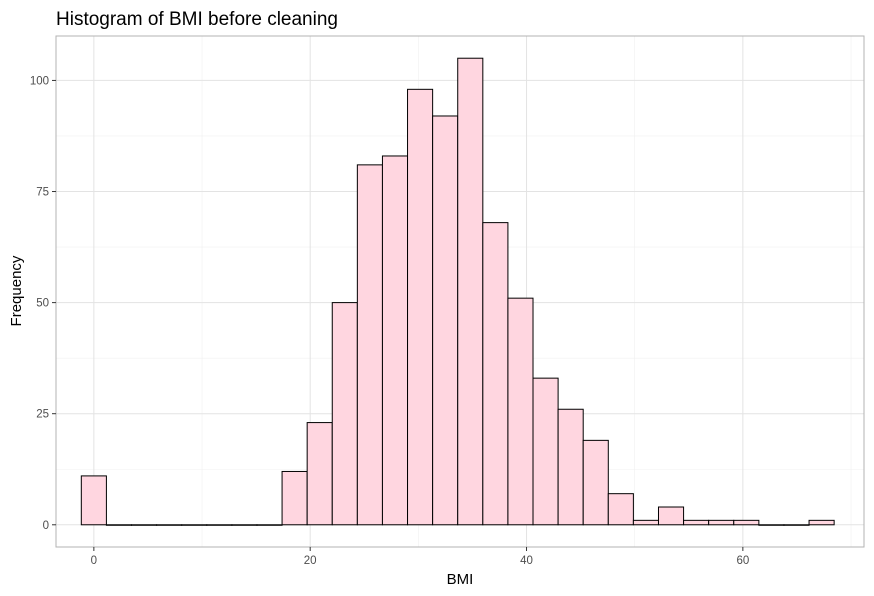  What do you see at coordinates (197, 19) in the screenshot?
I see `chart-title: Histogram of BMI before cleaning` at bounding box center [197, 19].